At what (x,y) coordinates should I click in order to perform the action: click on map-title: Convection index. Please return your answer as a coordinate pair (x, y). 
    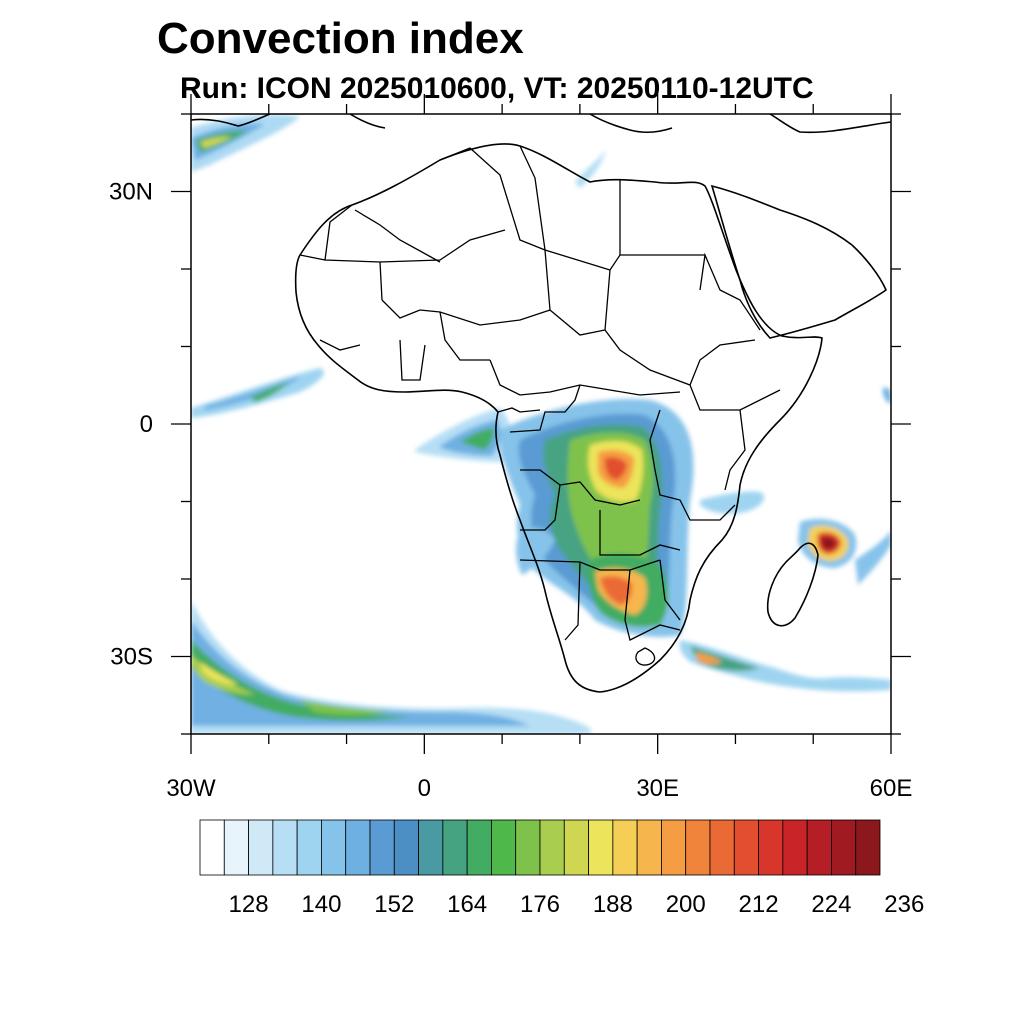
    Looking at the image, I should click on (340, 38).